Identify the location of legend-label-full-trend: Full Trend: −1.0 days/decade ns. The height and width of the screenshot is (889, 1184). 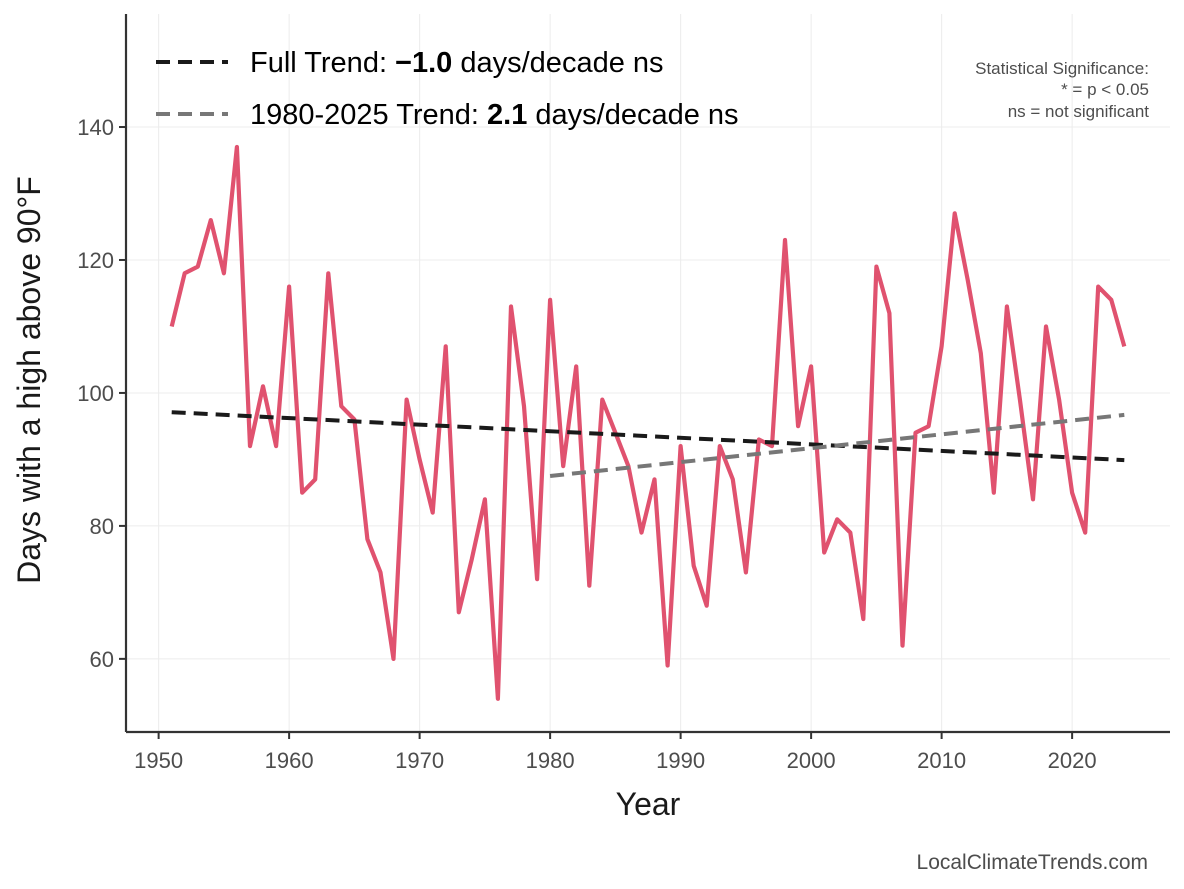
(457, 63).